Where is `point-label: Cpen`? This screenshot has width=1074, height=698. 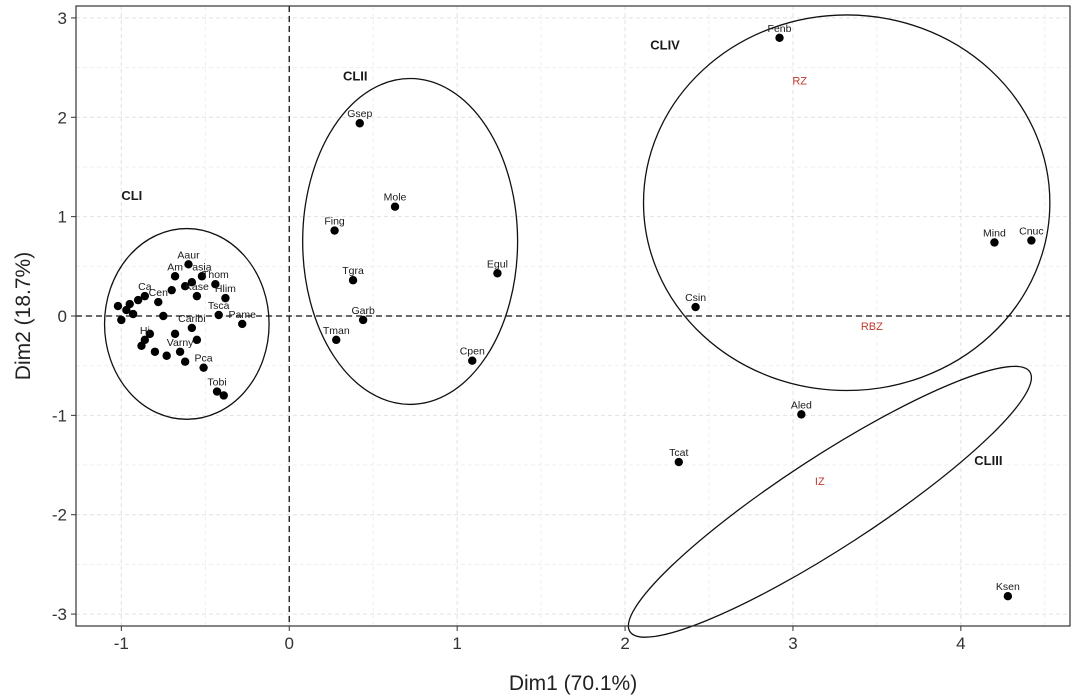
point-label: Cpen is located at coordinates (472, 352).